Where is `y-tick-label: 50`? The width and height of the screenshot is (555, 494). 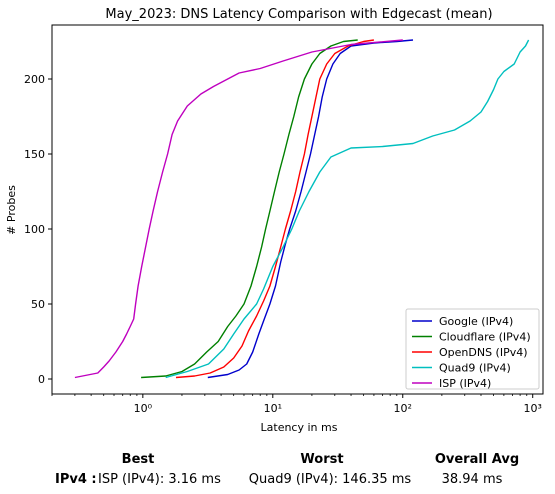 y-tick-label: 50 is located at coordinates (38, 304).